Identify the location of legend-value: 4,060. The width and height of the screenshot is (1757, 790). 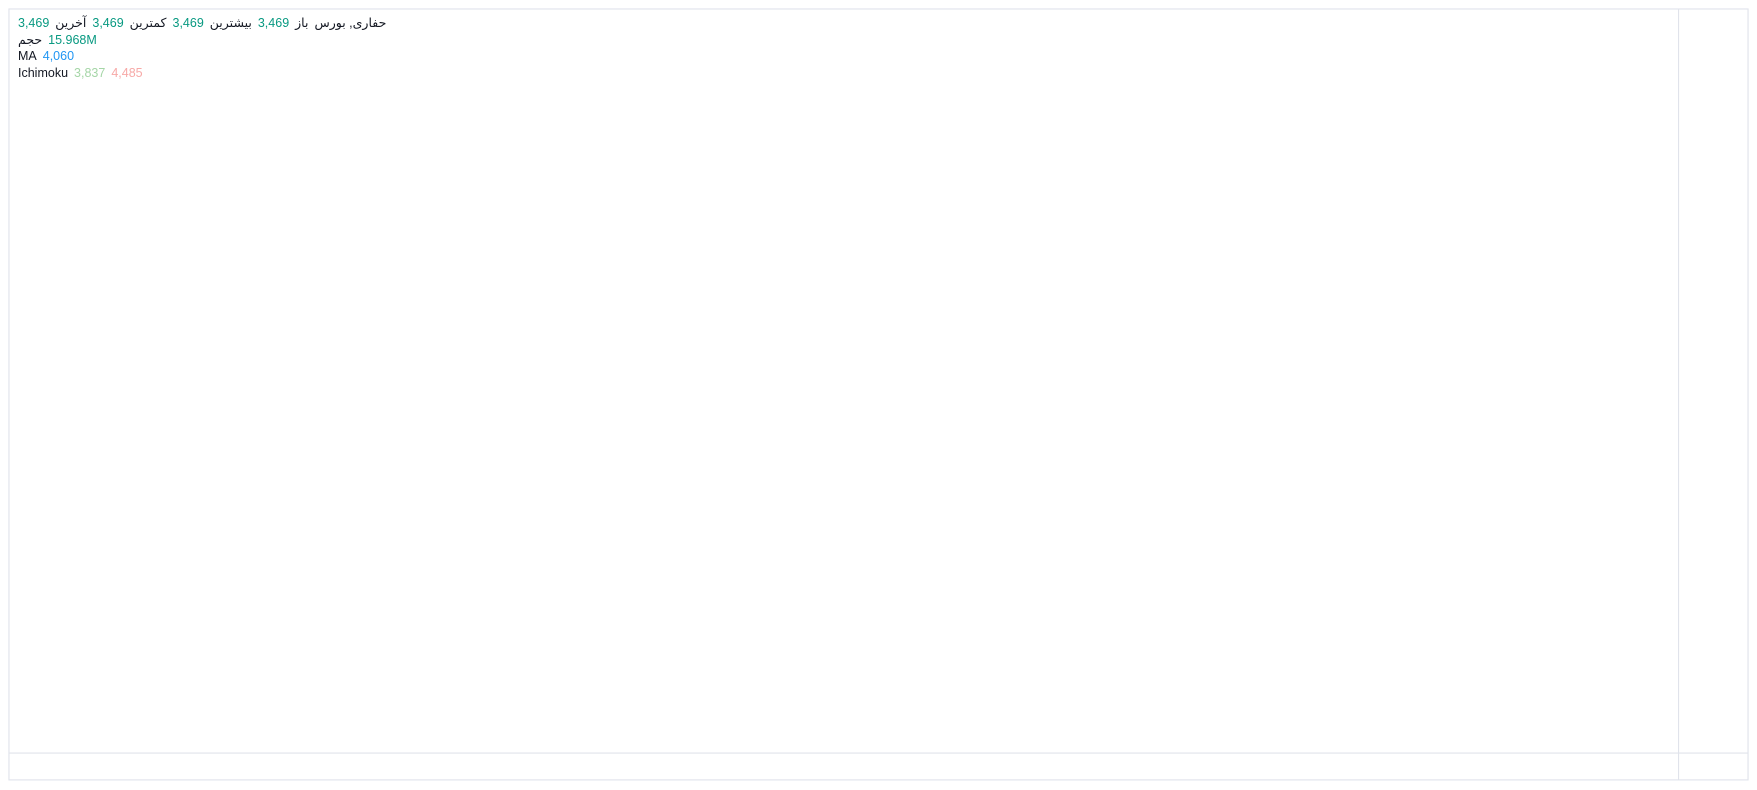
(58, 56).